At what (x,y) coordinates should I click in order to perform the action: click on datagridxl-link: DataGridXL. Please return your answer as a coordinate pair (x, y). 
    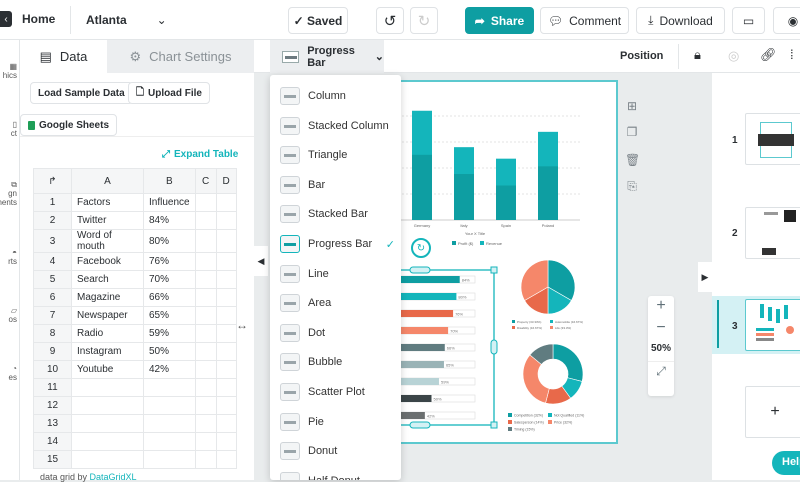
    Looking at the image, I should click on (113, 477).